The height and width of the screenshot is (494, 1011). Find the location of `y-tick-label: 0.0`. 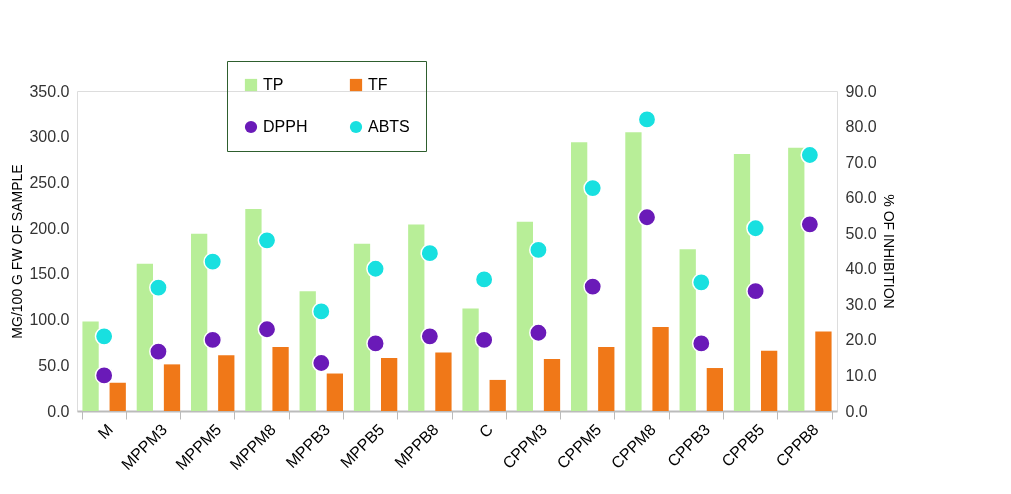

y-tick-label: 0.0 is located at coordinates (58, 411).